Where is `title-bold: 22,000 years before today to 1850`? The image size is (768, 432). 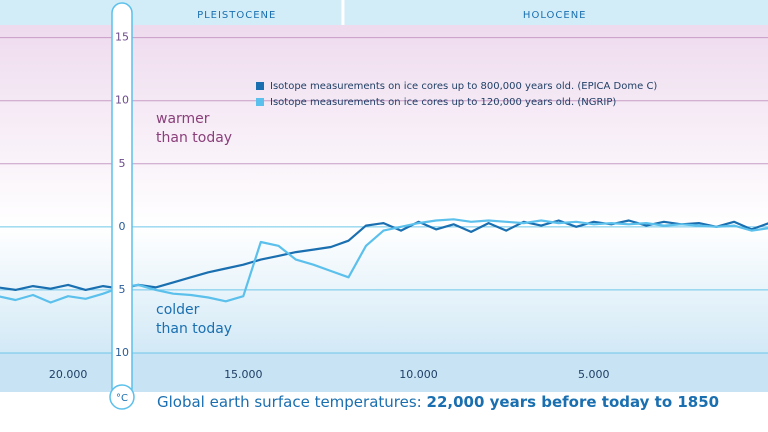
title-bold: 22,000 years before today to 1850 is located at coordinates (573, 402).